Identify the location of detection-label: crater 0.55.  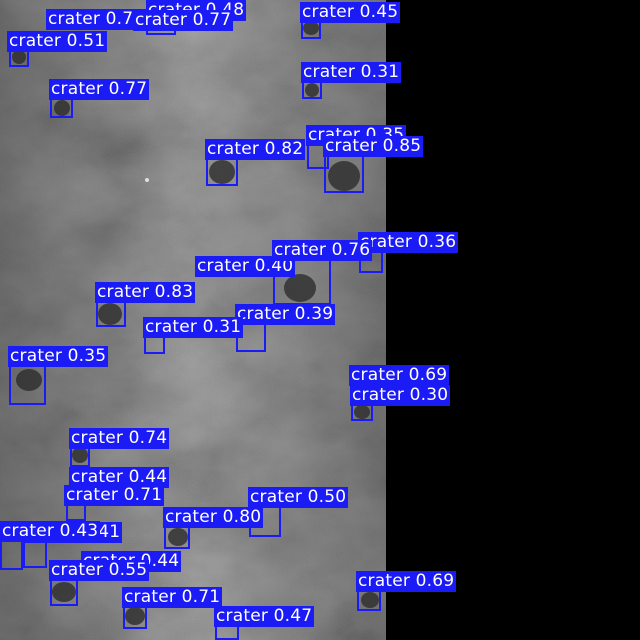
(99, 570).